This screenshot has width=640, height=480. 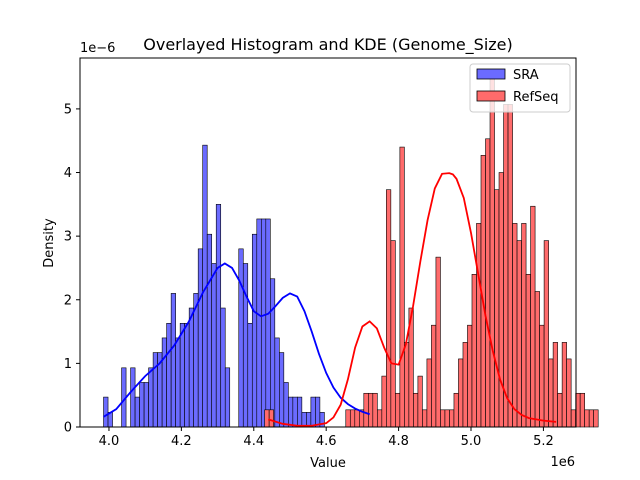 What do you see at coordinates (491, 74) in the screenshot?
I see `legend-swatch-sra` at bounding box center [491, 74].